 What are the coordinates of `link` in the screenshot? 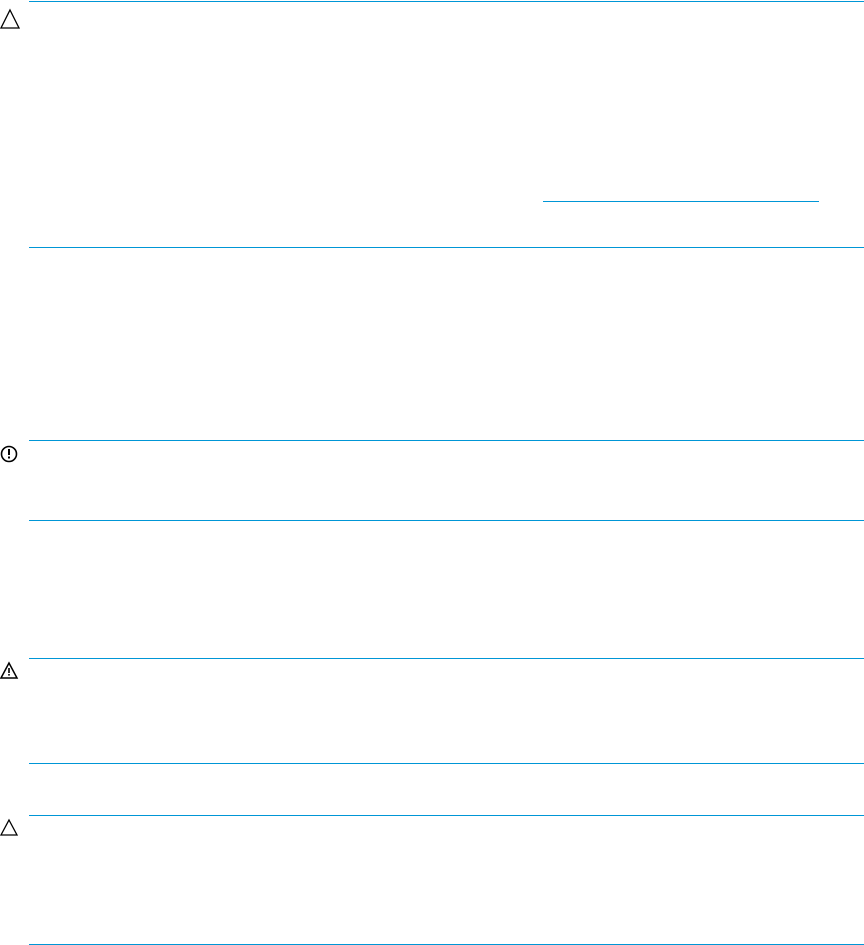 It's located at (681, 201).